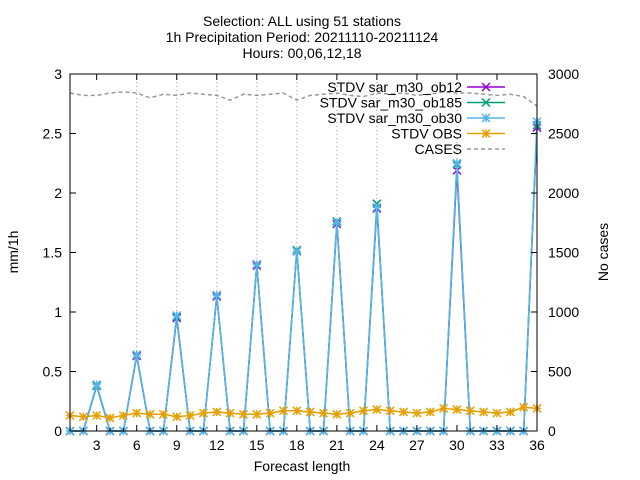  What do you see at coordinates (302, 466) in the screenshot?
I see `x-axis-label: Forecast length` at bounding box center [302, 466].